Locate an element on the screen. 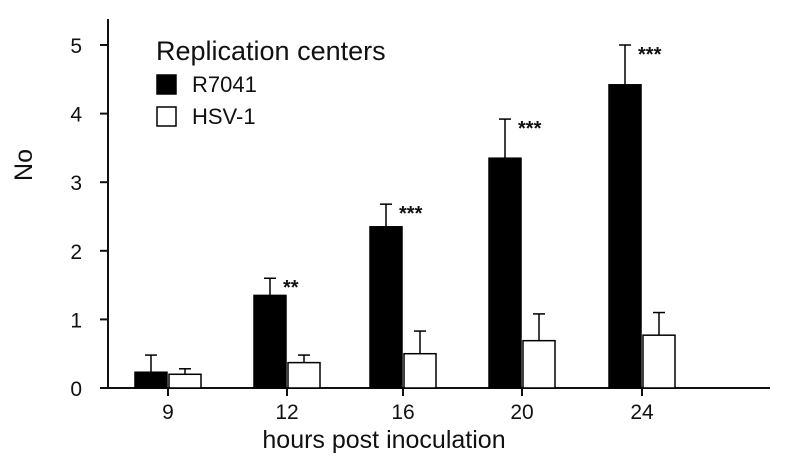  x-axis-title: hours post inoculation is located at coordinates (383, 440).